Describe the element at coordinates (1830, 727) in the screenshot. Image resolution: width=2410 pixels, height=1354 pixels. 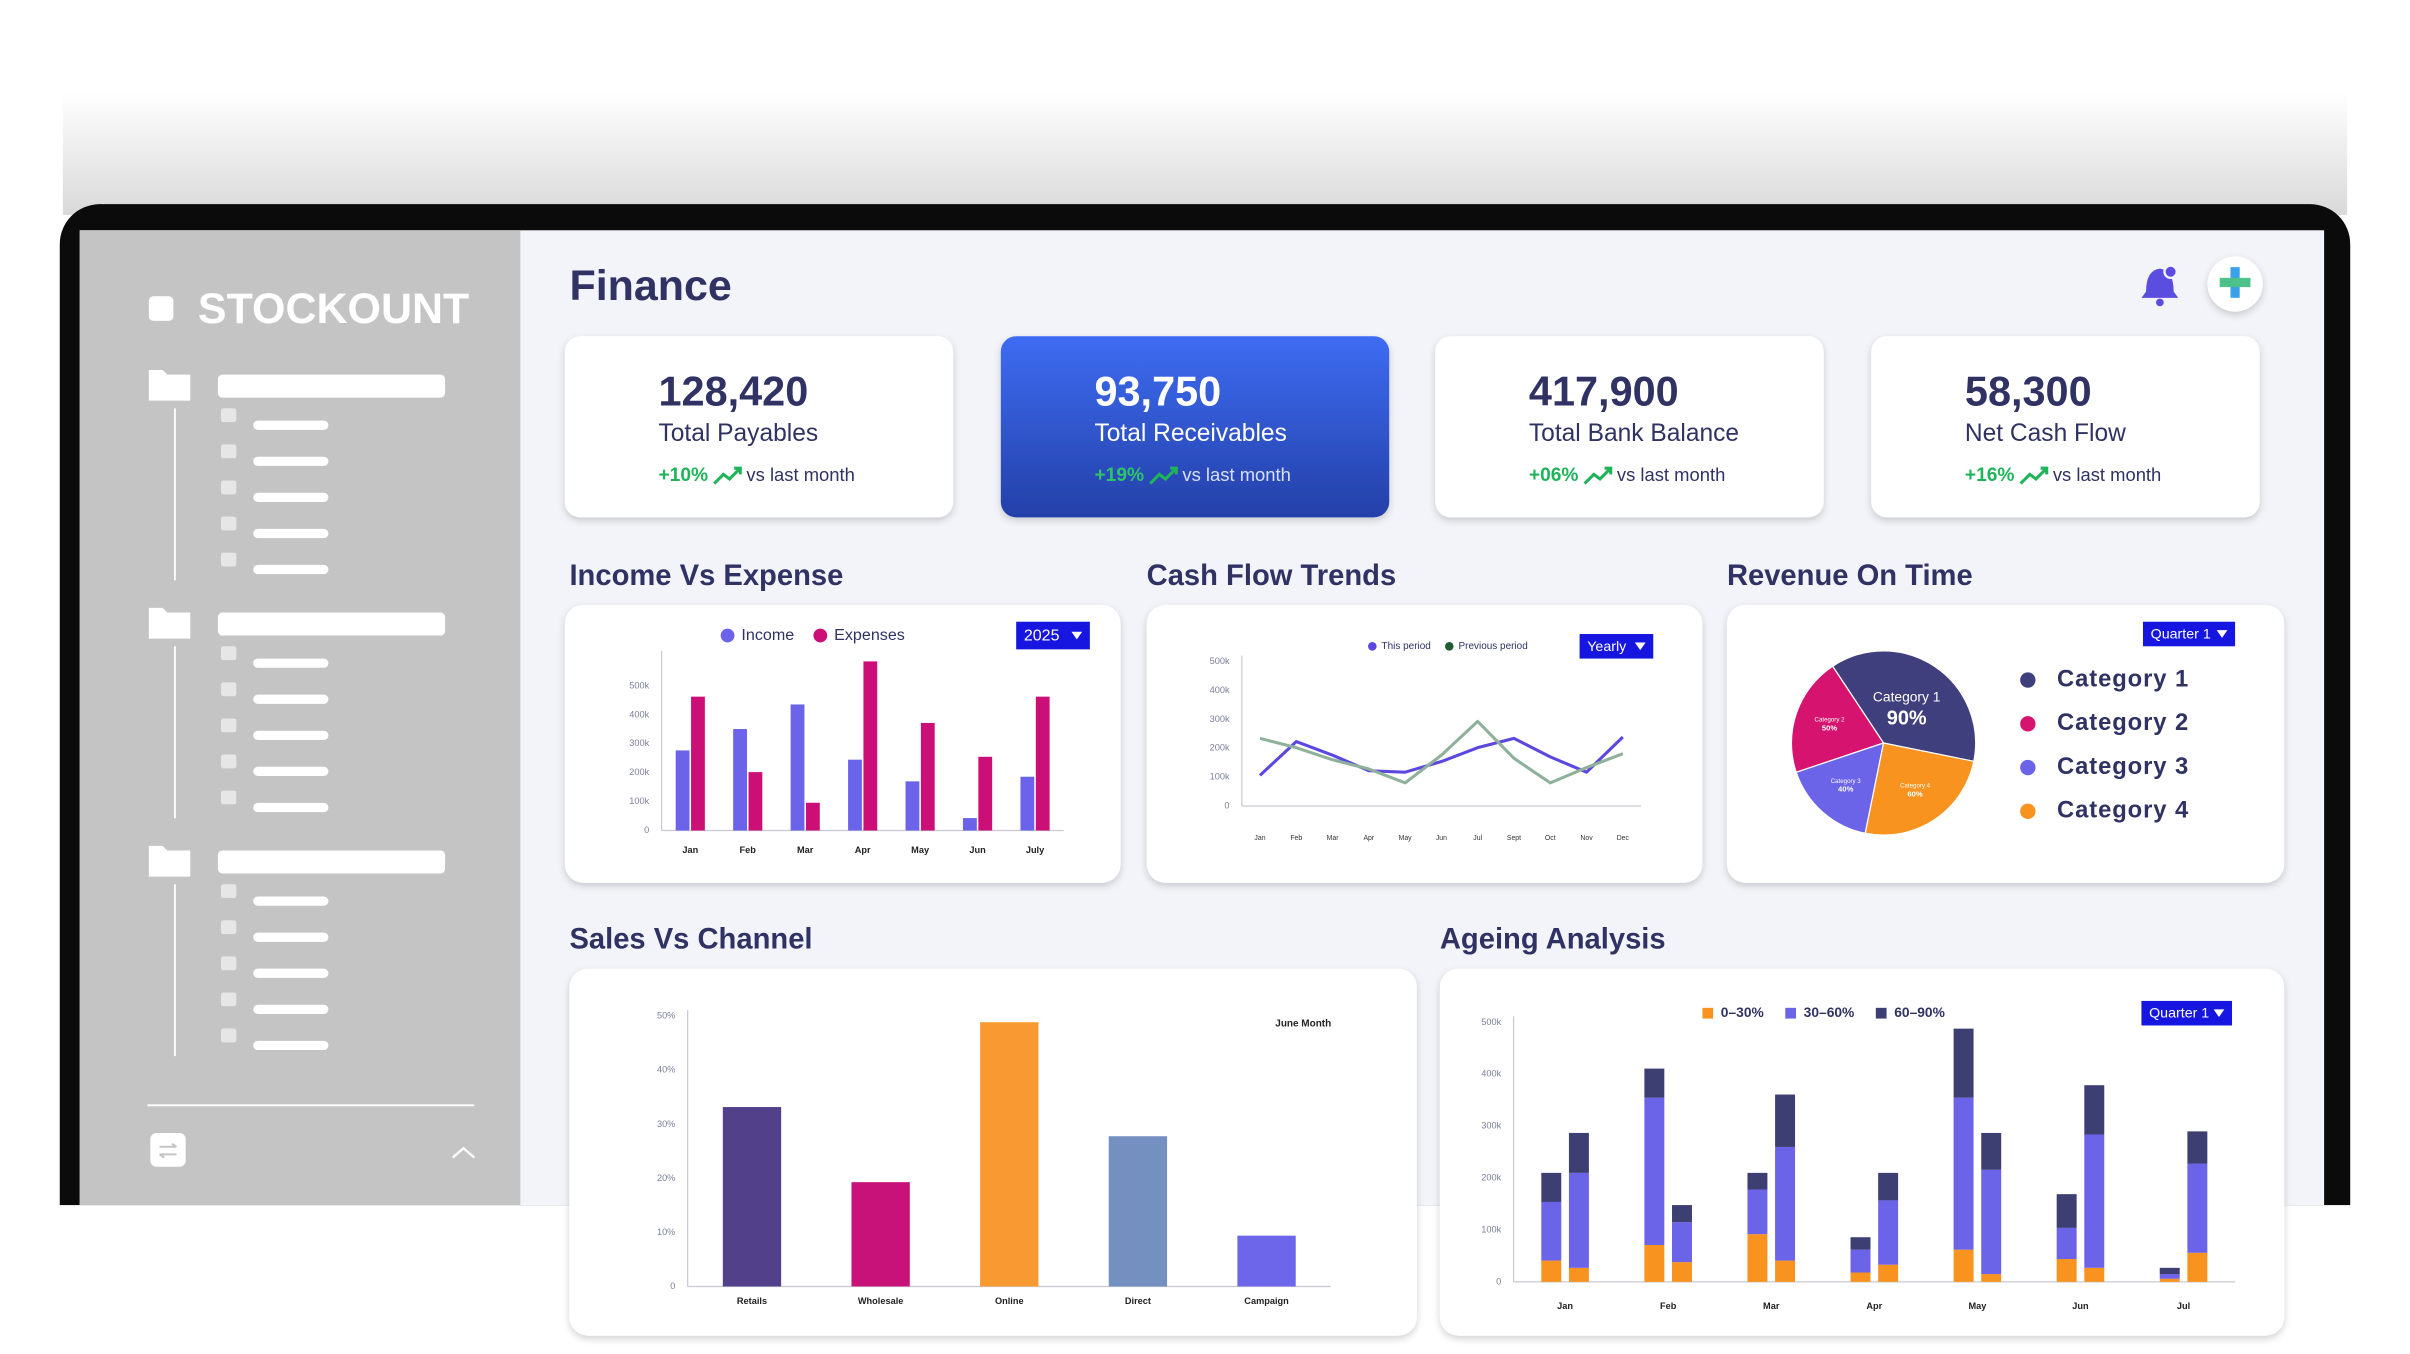
I see `slice-value: 50%` at that location.